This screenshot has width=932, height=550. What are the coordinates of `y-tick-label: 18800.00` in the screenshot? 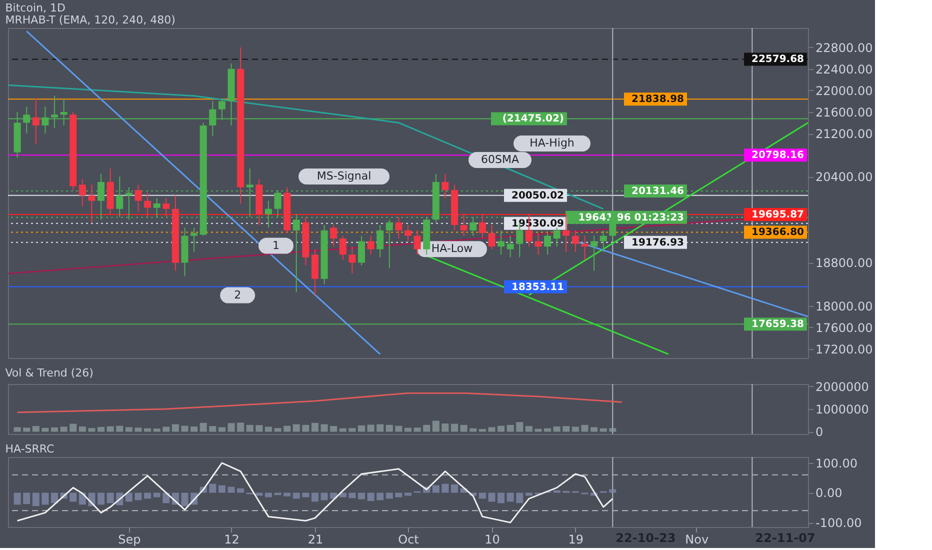 It's located at (844, 263).